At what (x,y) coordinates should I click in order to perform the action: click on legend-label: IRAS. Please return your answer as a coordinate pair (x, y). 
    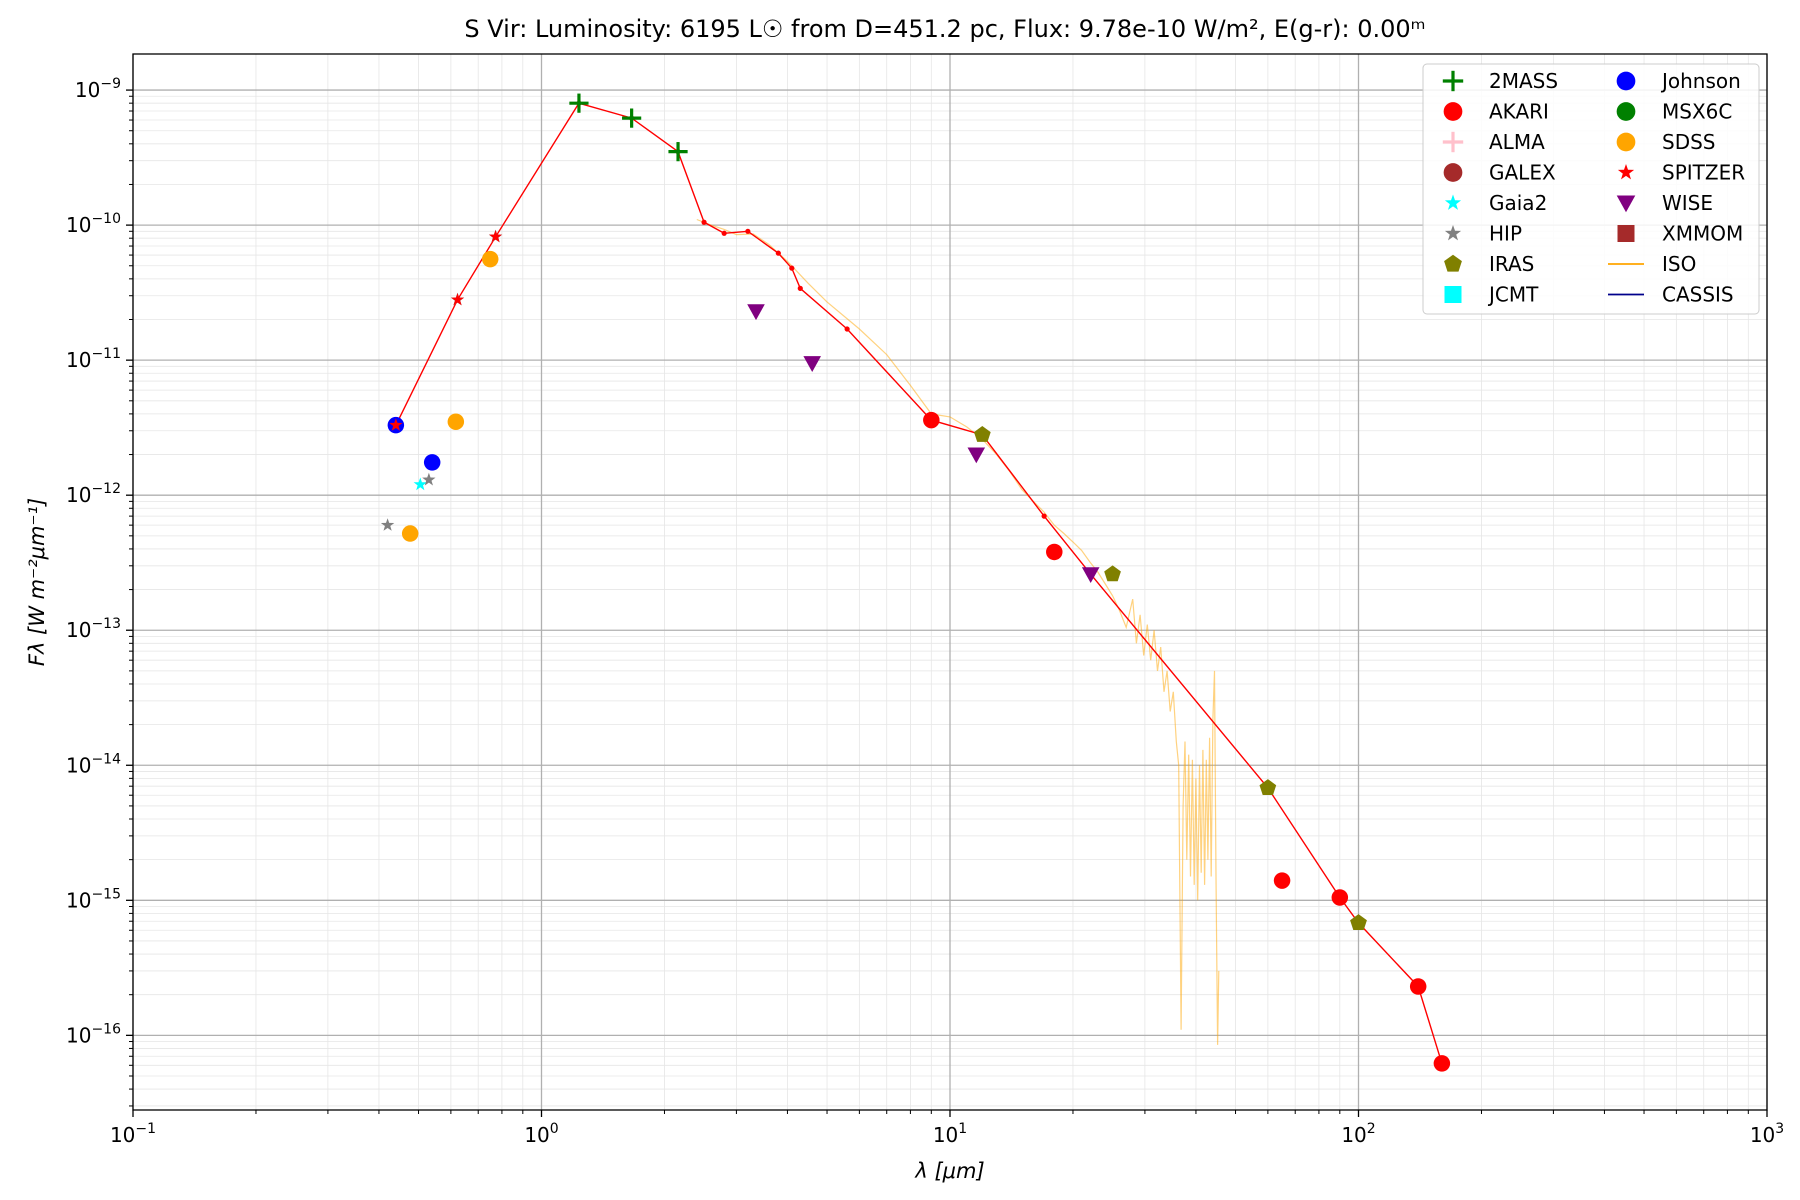
    Looking at the image, I should click on (1511, 264).